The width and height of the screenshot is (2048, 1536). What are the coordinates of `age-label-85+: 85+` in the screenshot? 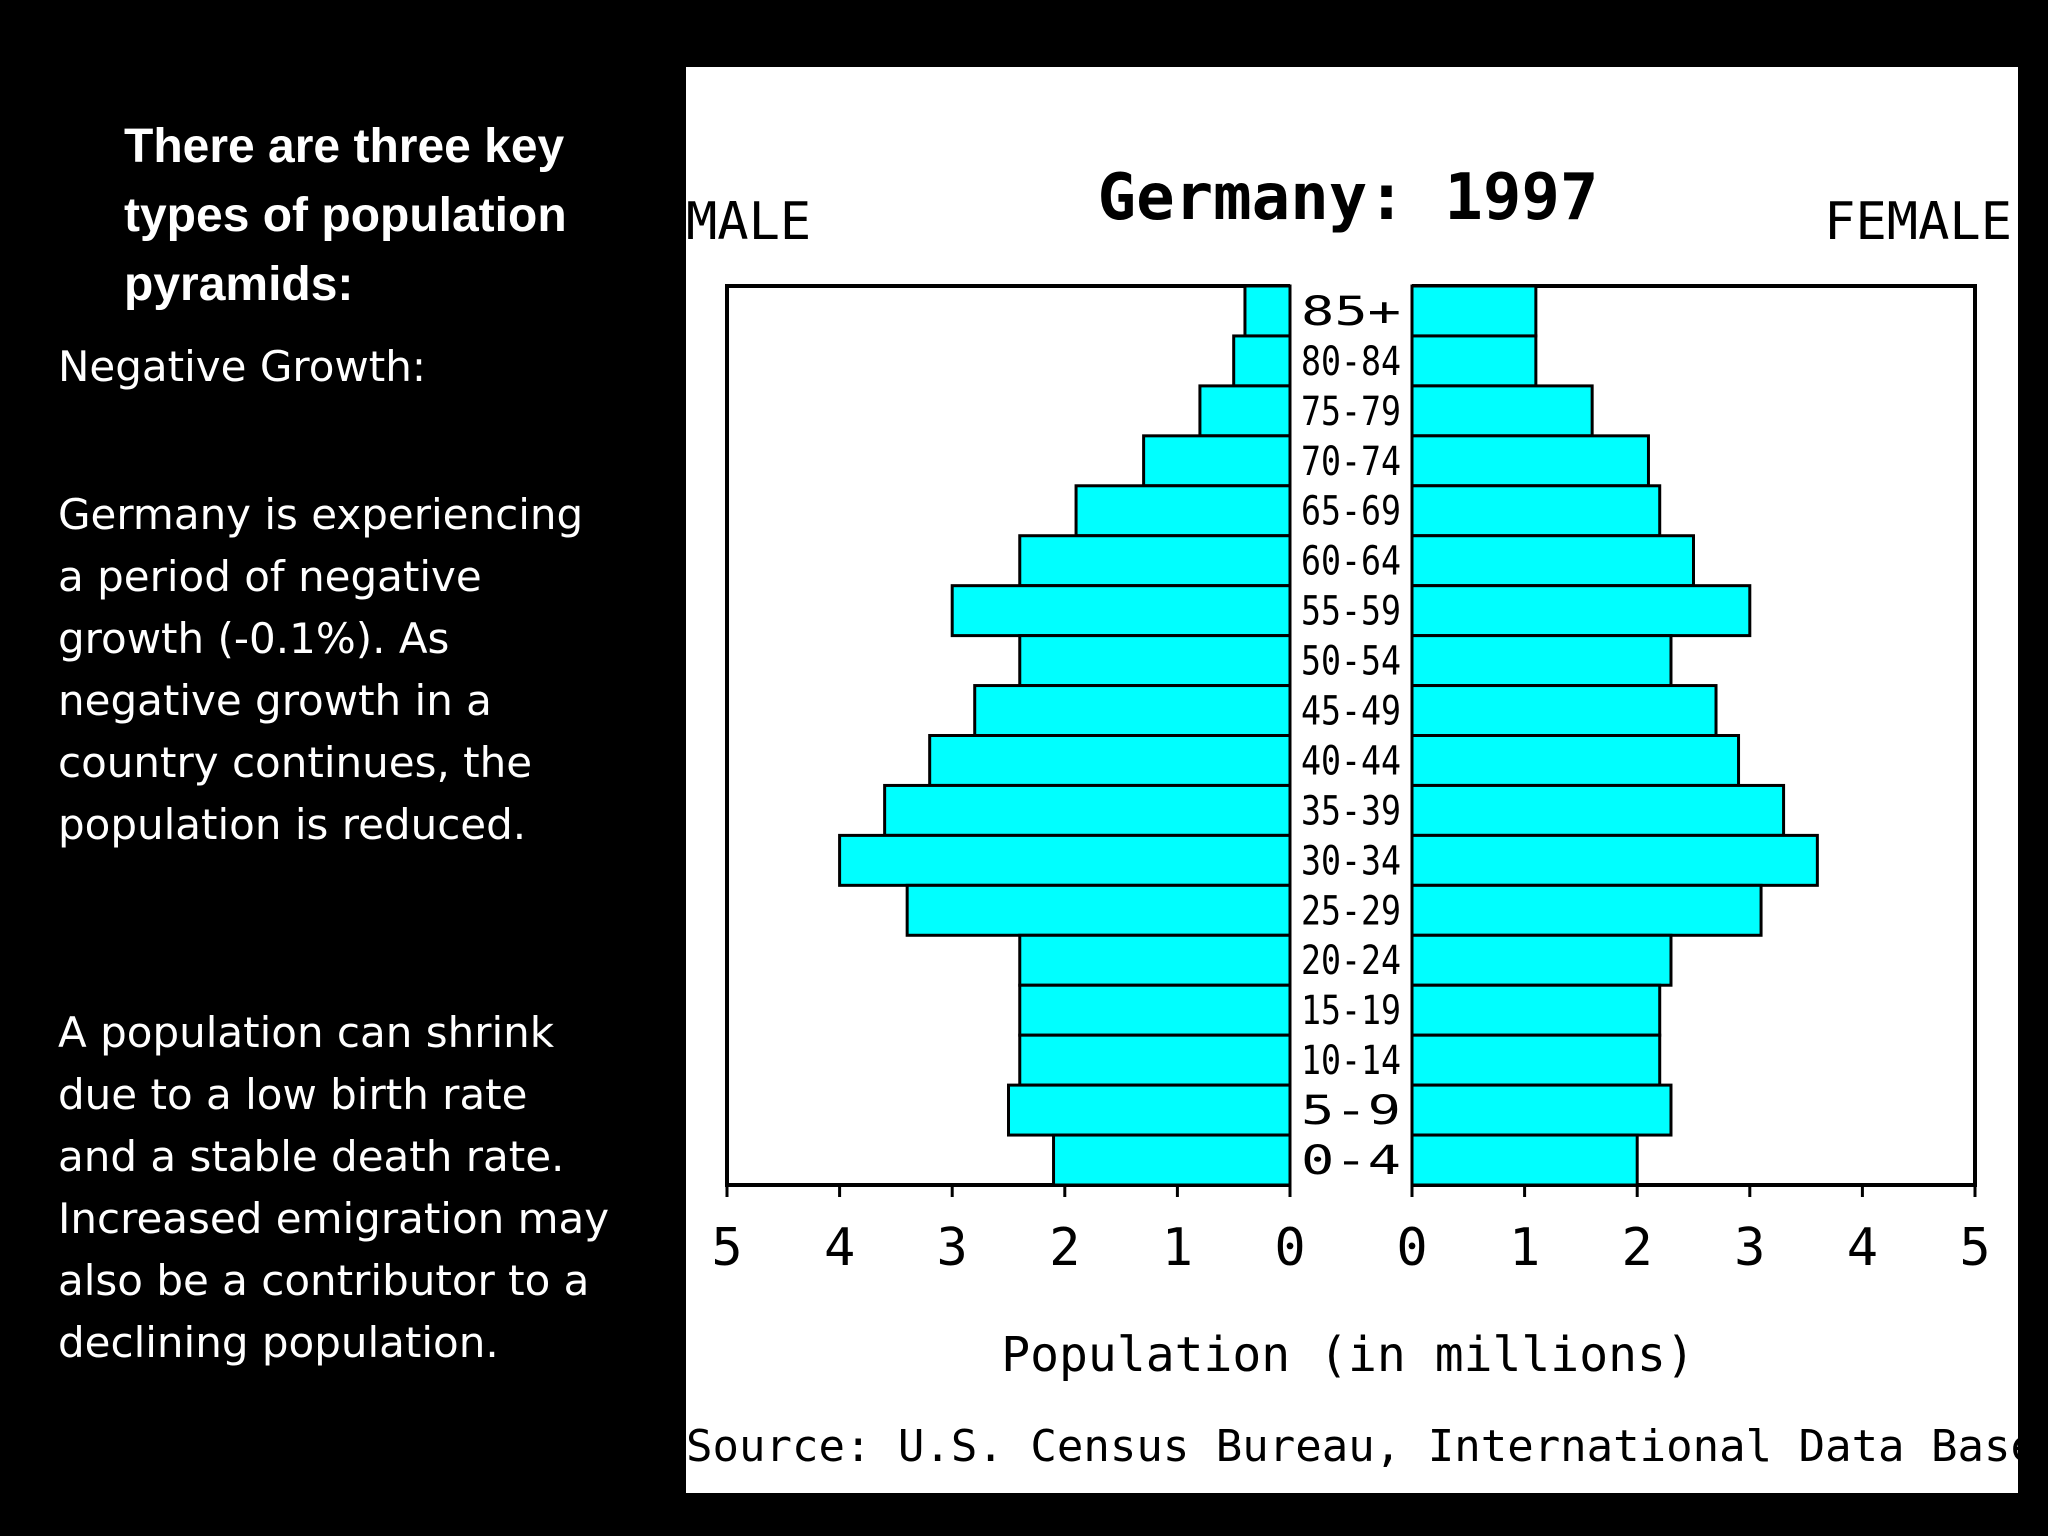 It's located at (1351, 312).